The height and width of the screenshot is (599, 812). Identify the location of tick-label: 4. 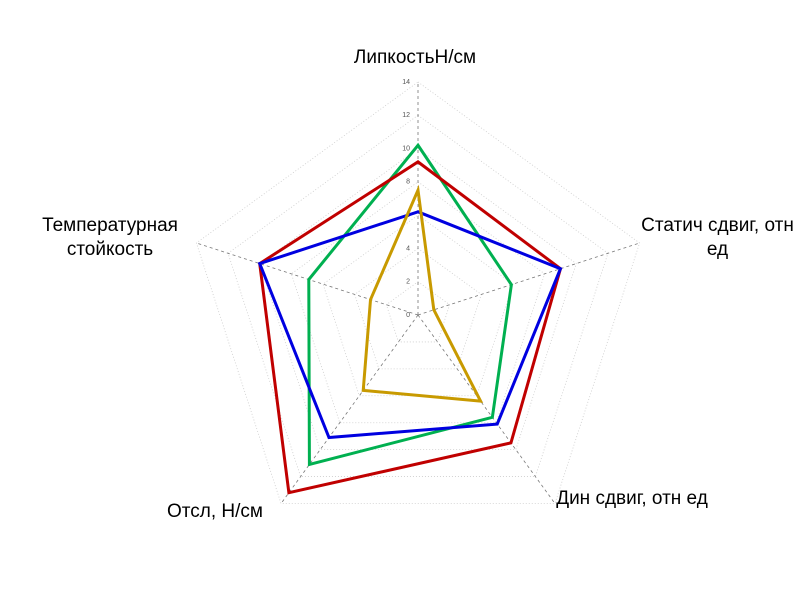
(408, 248).